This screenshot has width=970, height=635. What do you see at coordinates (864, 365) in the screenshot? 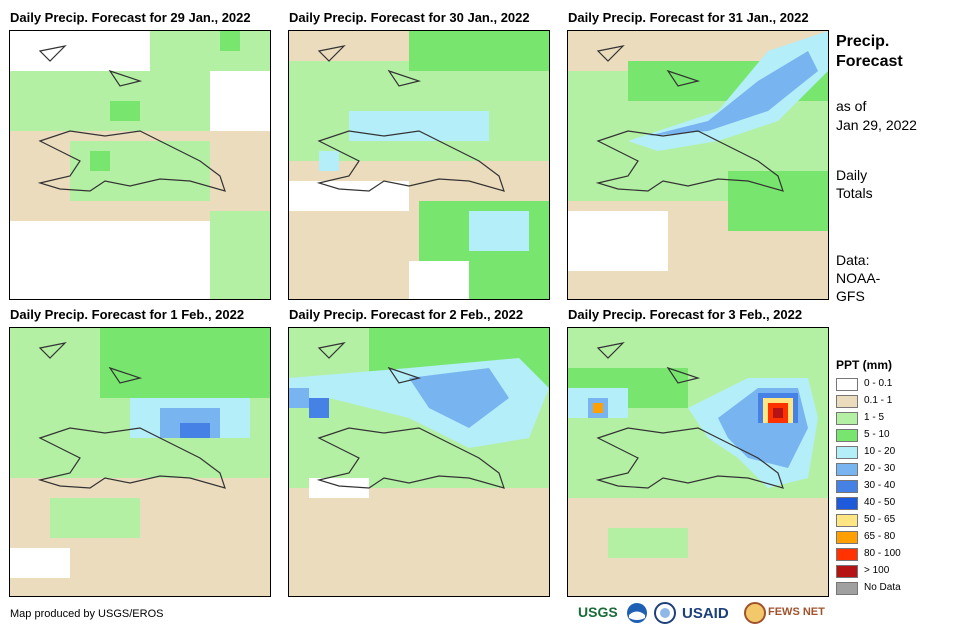
I see `legend-title: PPT (mm)` at bounding box center [864, 365].